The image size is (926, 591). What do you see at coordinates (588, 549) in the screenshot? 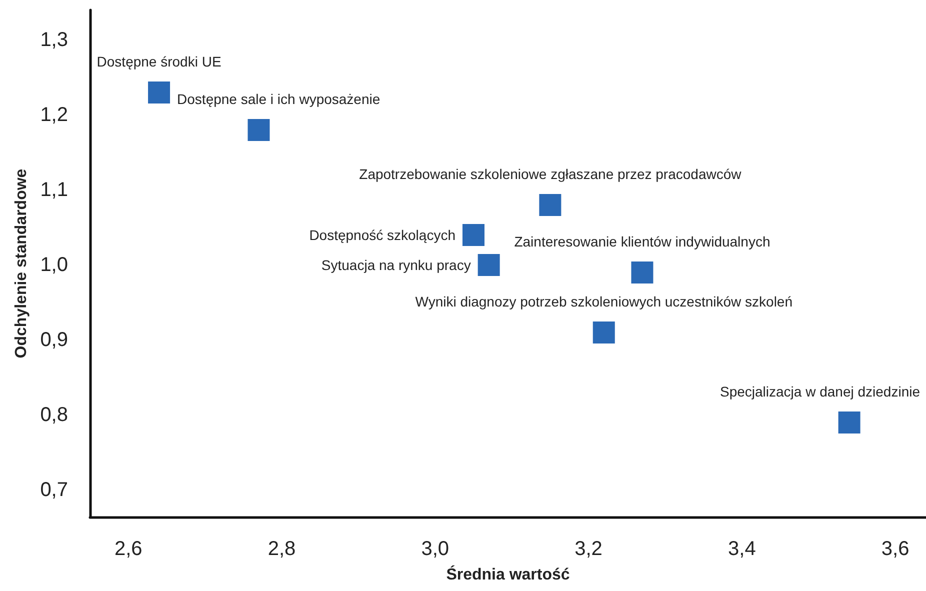
I see `x-tick-label: 3,2` at bounding box center [588, 549].